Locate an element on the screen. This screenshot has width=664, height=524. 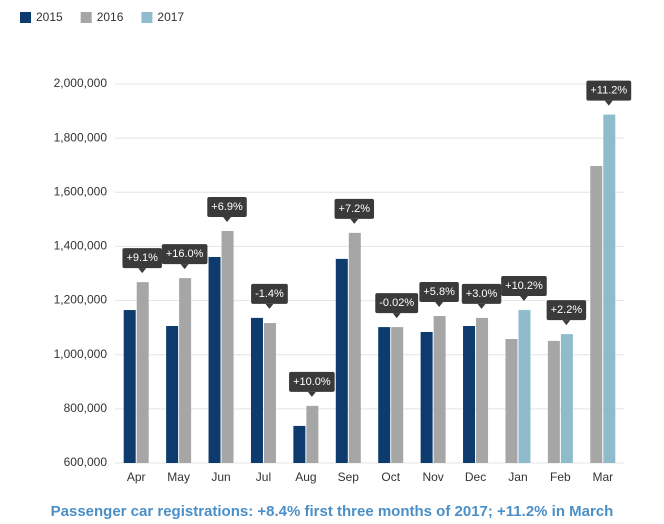
x-tick-label: Jan is located at coordinates (517, 477).